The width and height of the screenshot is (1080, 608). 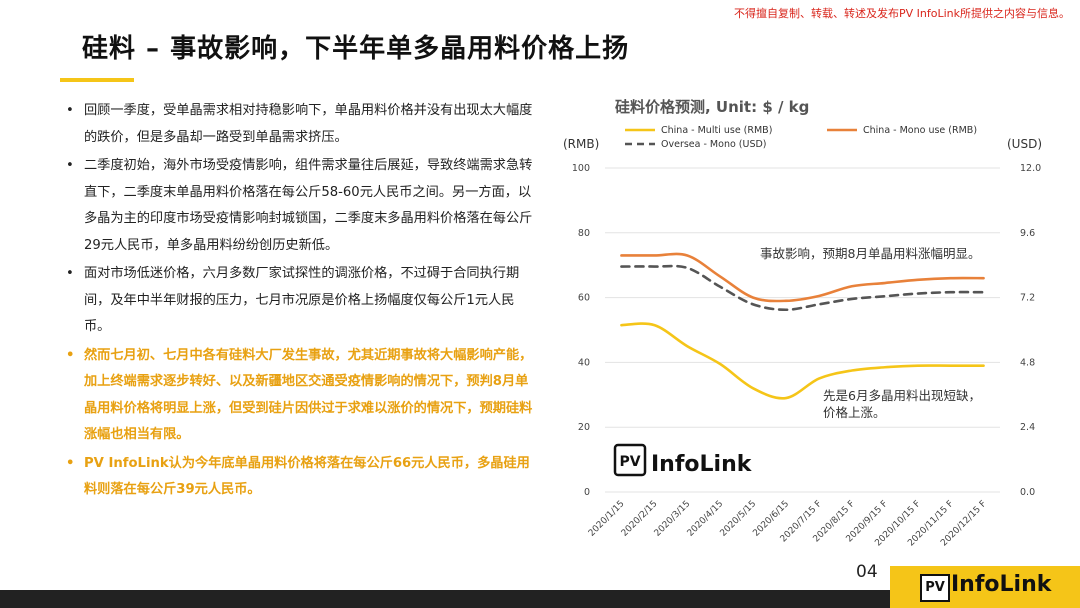 I want to click on legend-label-multi: China - Multi use (RMB), so click(x=716, y=130).